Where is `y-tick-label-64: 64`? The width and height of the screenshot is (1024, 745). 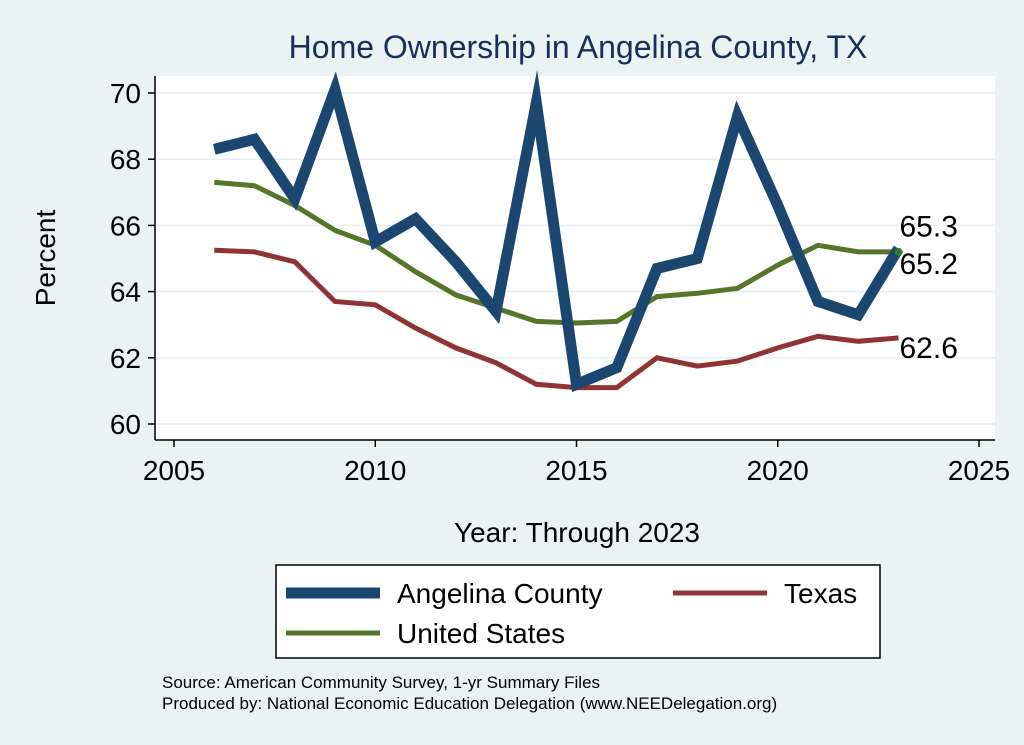 y-tick-label-64: 64 is located at coordinates (125, 292).